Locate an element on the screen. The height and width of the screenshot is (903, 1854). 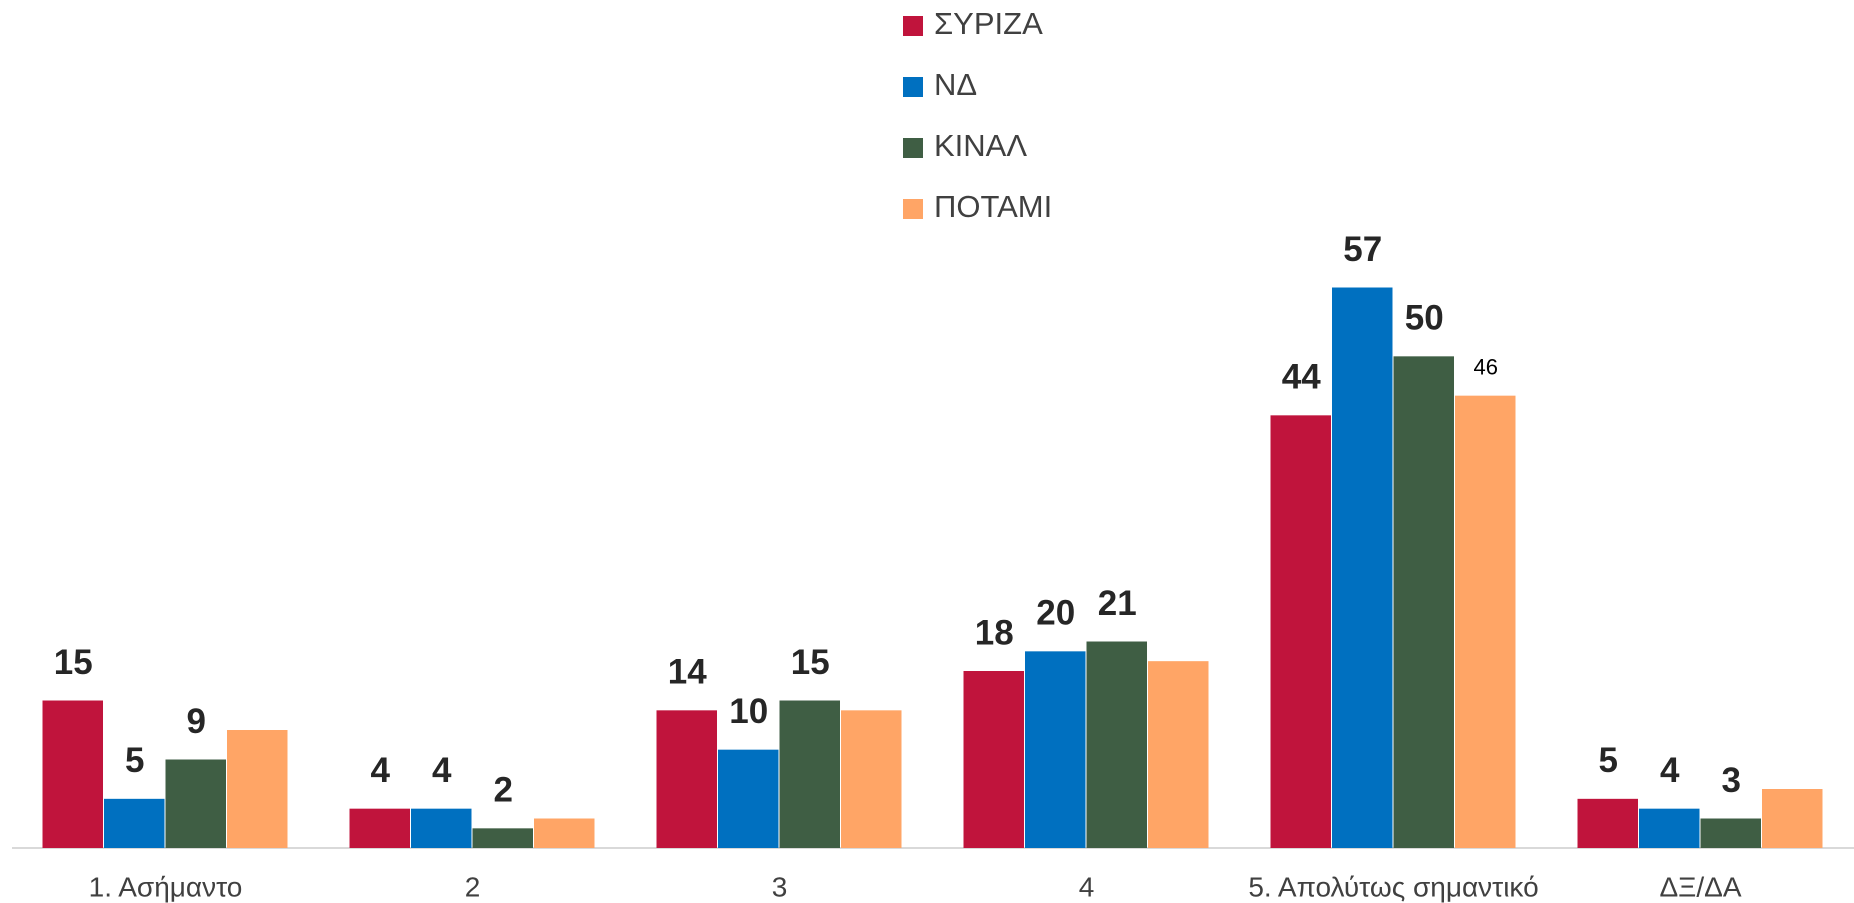
x-tick-label: 3 is located at coordinates (780, 886).